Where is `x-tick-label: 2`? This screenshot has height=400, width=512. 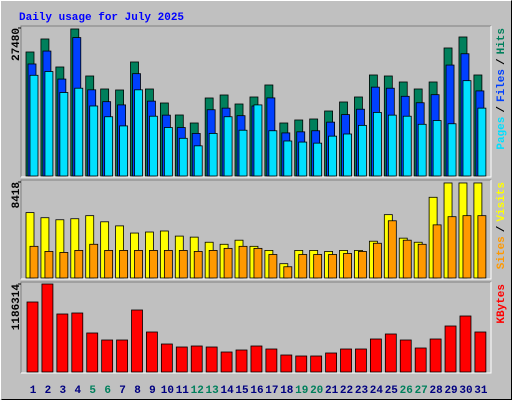
x-tick-label: 2 is located at coordinates (48, 391).